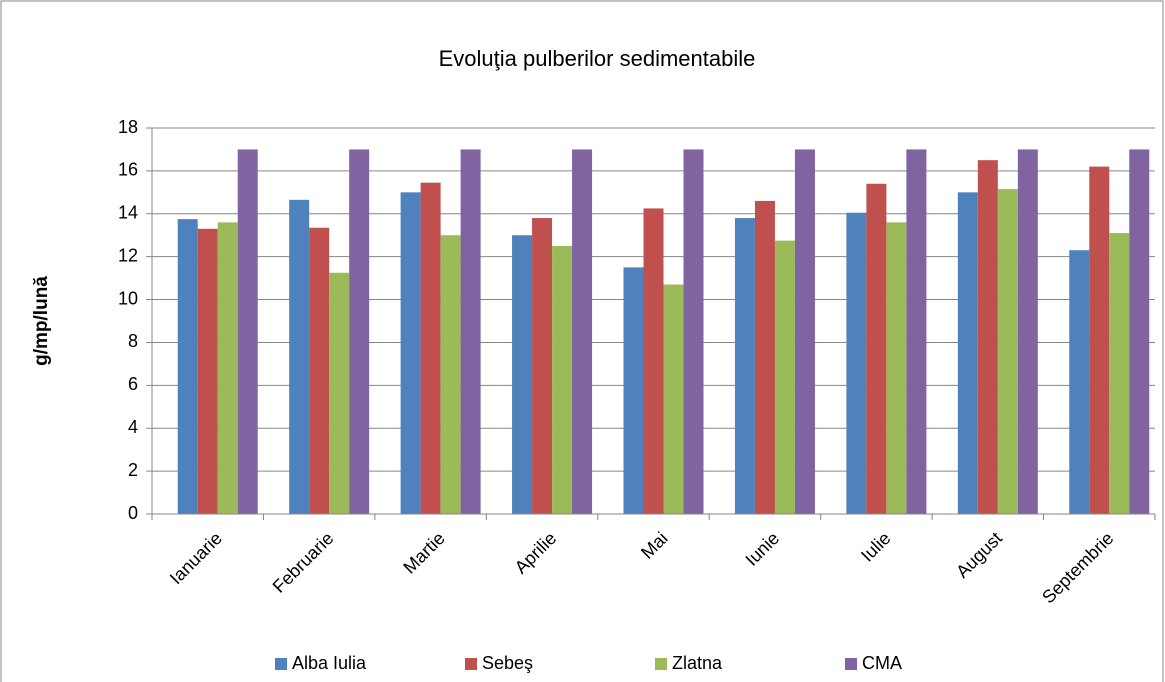  Describe the element at coordinates (329, 663) in the screenshot. I see `legend-label: Alba Iulia` at that location.